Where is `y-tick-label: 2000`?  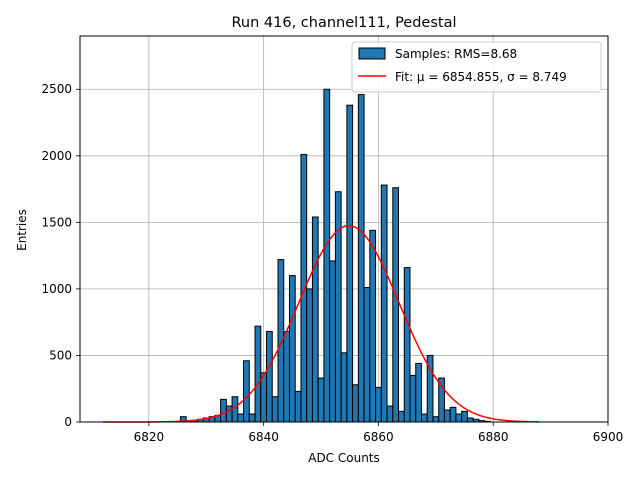
y-tick-label: 2000 is located at coordinates (56, 156).